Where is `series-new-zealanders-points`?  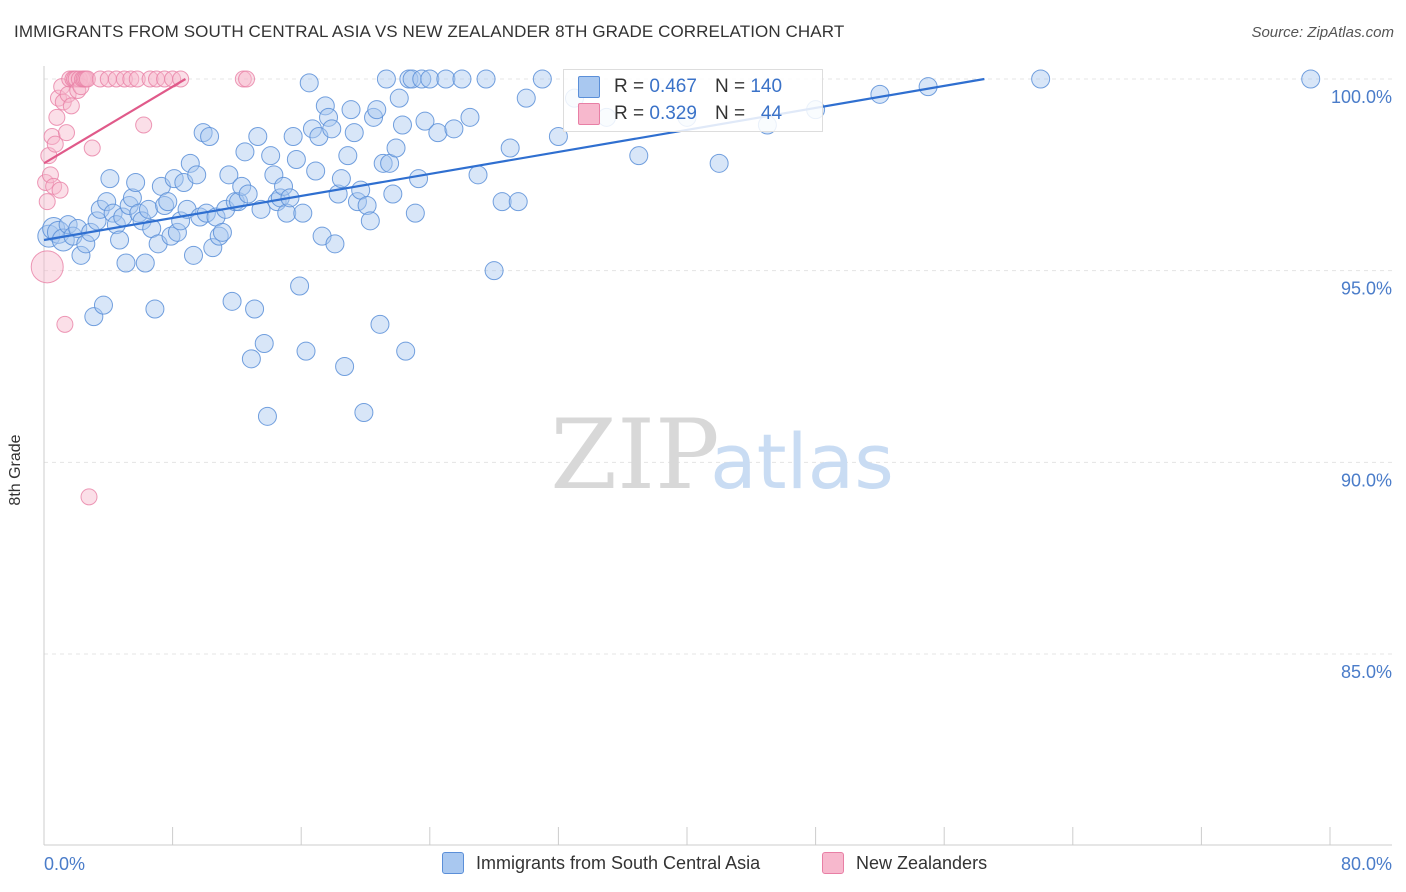 series-new-zealanders-points is located at coordinates (143, 288).